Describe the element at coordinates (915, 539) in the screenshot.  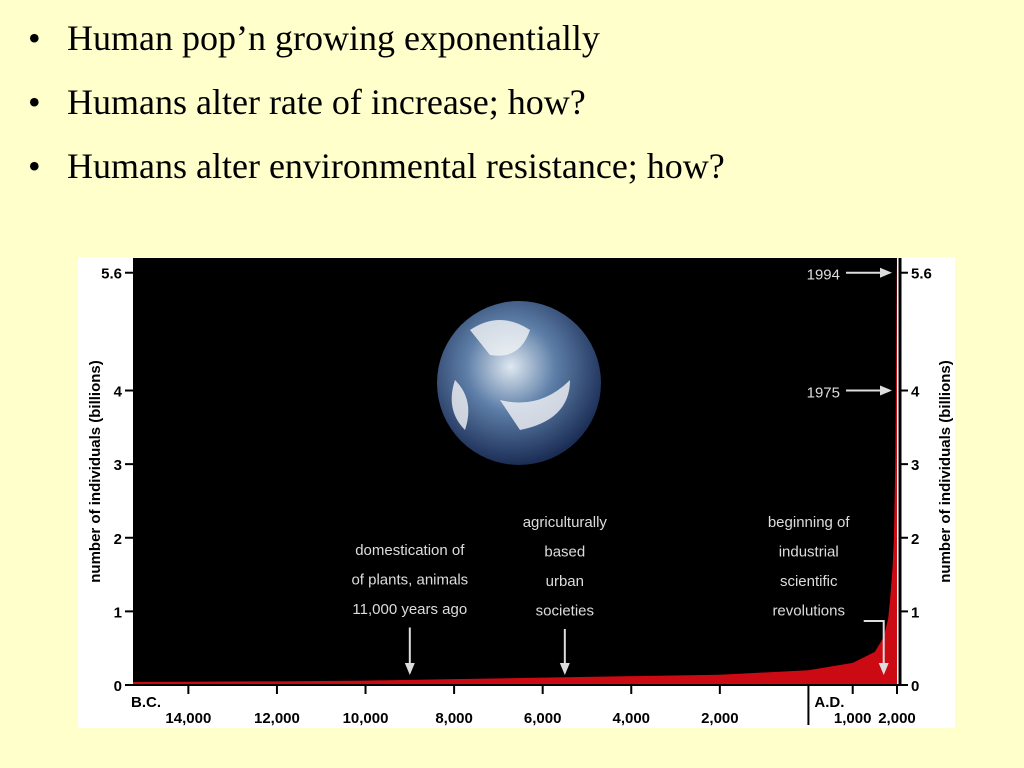
I see `y2-tick-label: 2` at that location.